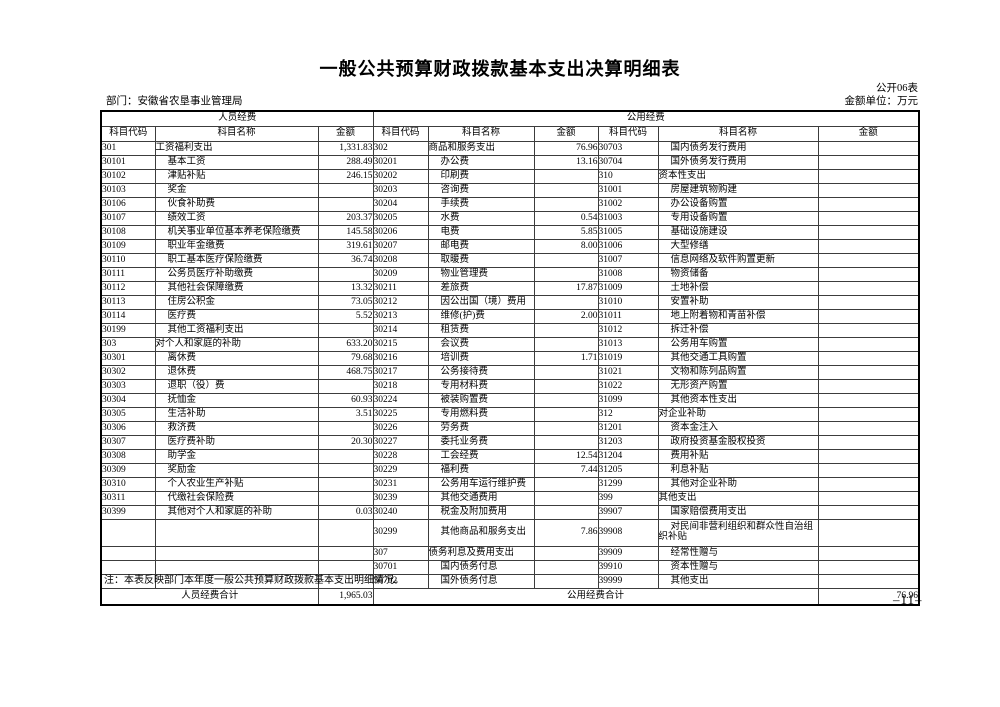  Describe the element at coordinates (345, 246) in the screenshot. I see `amount-cell: 319.61` at that location.